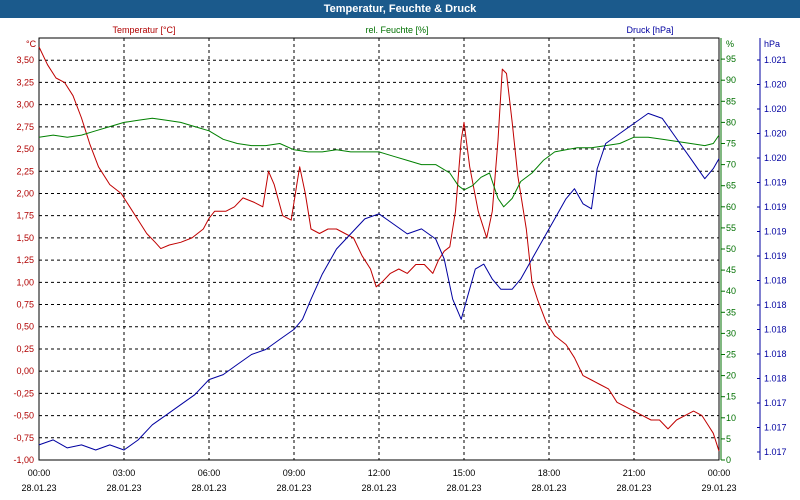 This screenshot has width=800, height=500. What do you see at coordinates (25, 305) in the screenshot?
I see `temperature-tick-label: 0,75` at bounding box center [25, 305].